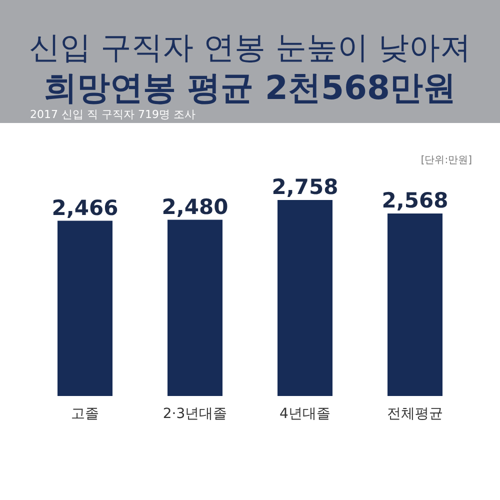 Image resolution: width=500 pixels, height=500 pixels. I want to click on text: [단위:만원], so click(446, 160).